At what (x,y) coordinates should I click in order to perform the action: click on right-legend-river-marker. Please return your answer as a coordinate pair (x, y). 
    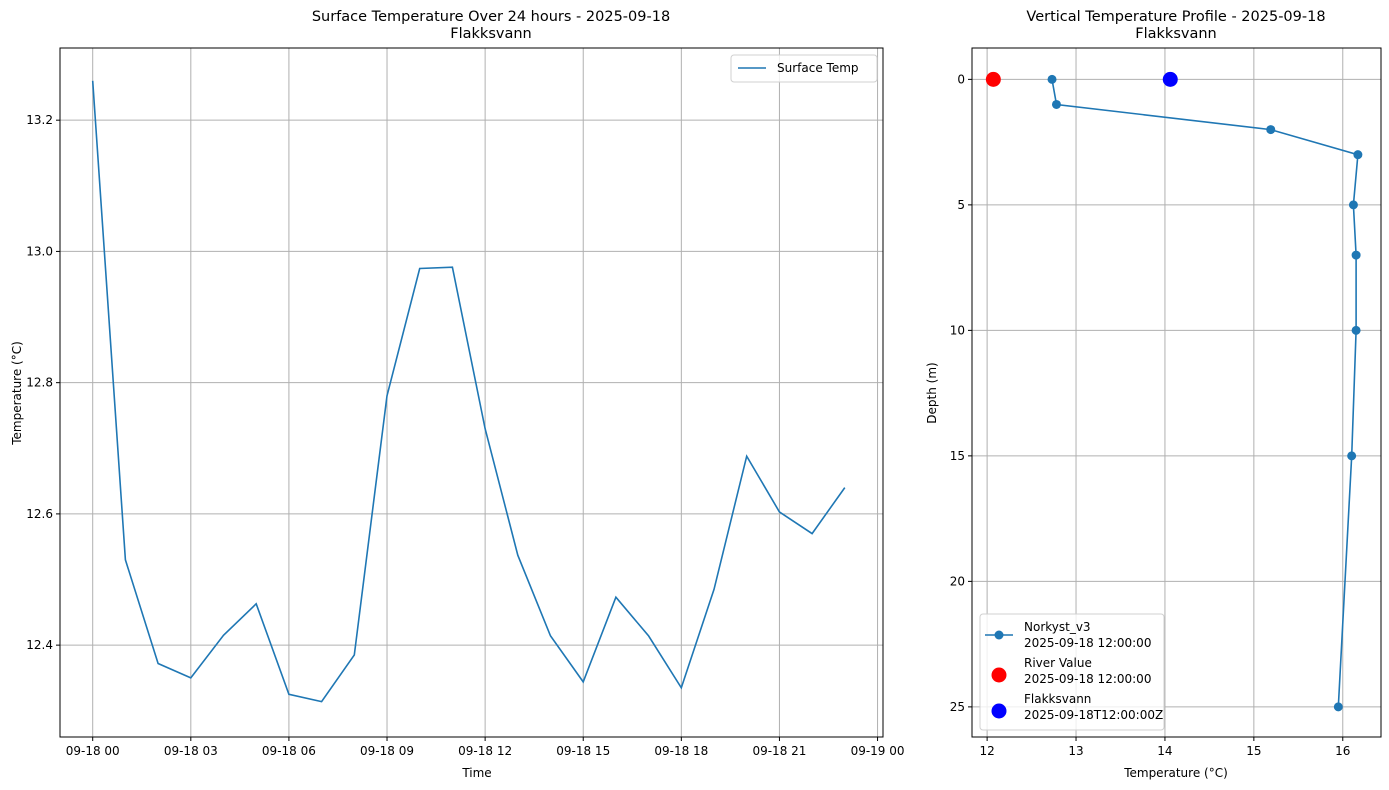
    Looking at the image, I should click on (999, 675).